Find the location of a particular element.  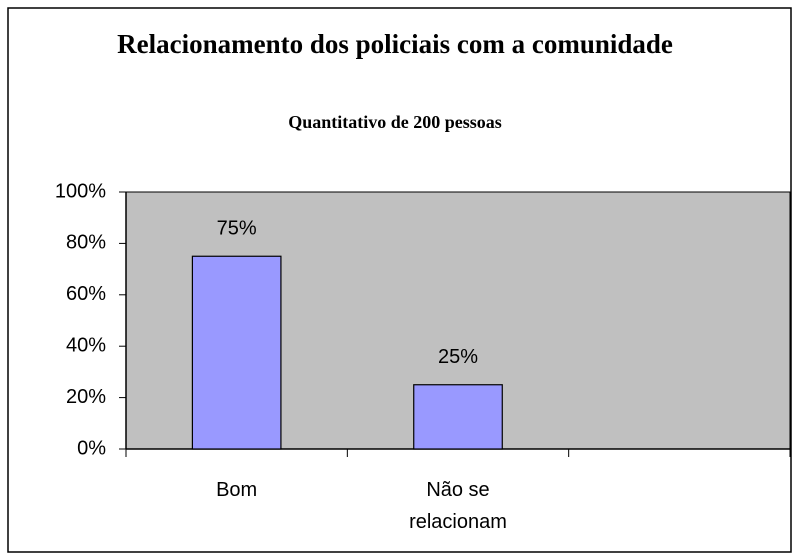

chart-subtitle: Quantitativo de 200 pessoas is located at coordinates (395, 122).